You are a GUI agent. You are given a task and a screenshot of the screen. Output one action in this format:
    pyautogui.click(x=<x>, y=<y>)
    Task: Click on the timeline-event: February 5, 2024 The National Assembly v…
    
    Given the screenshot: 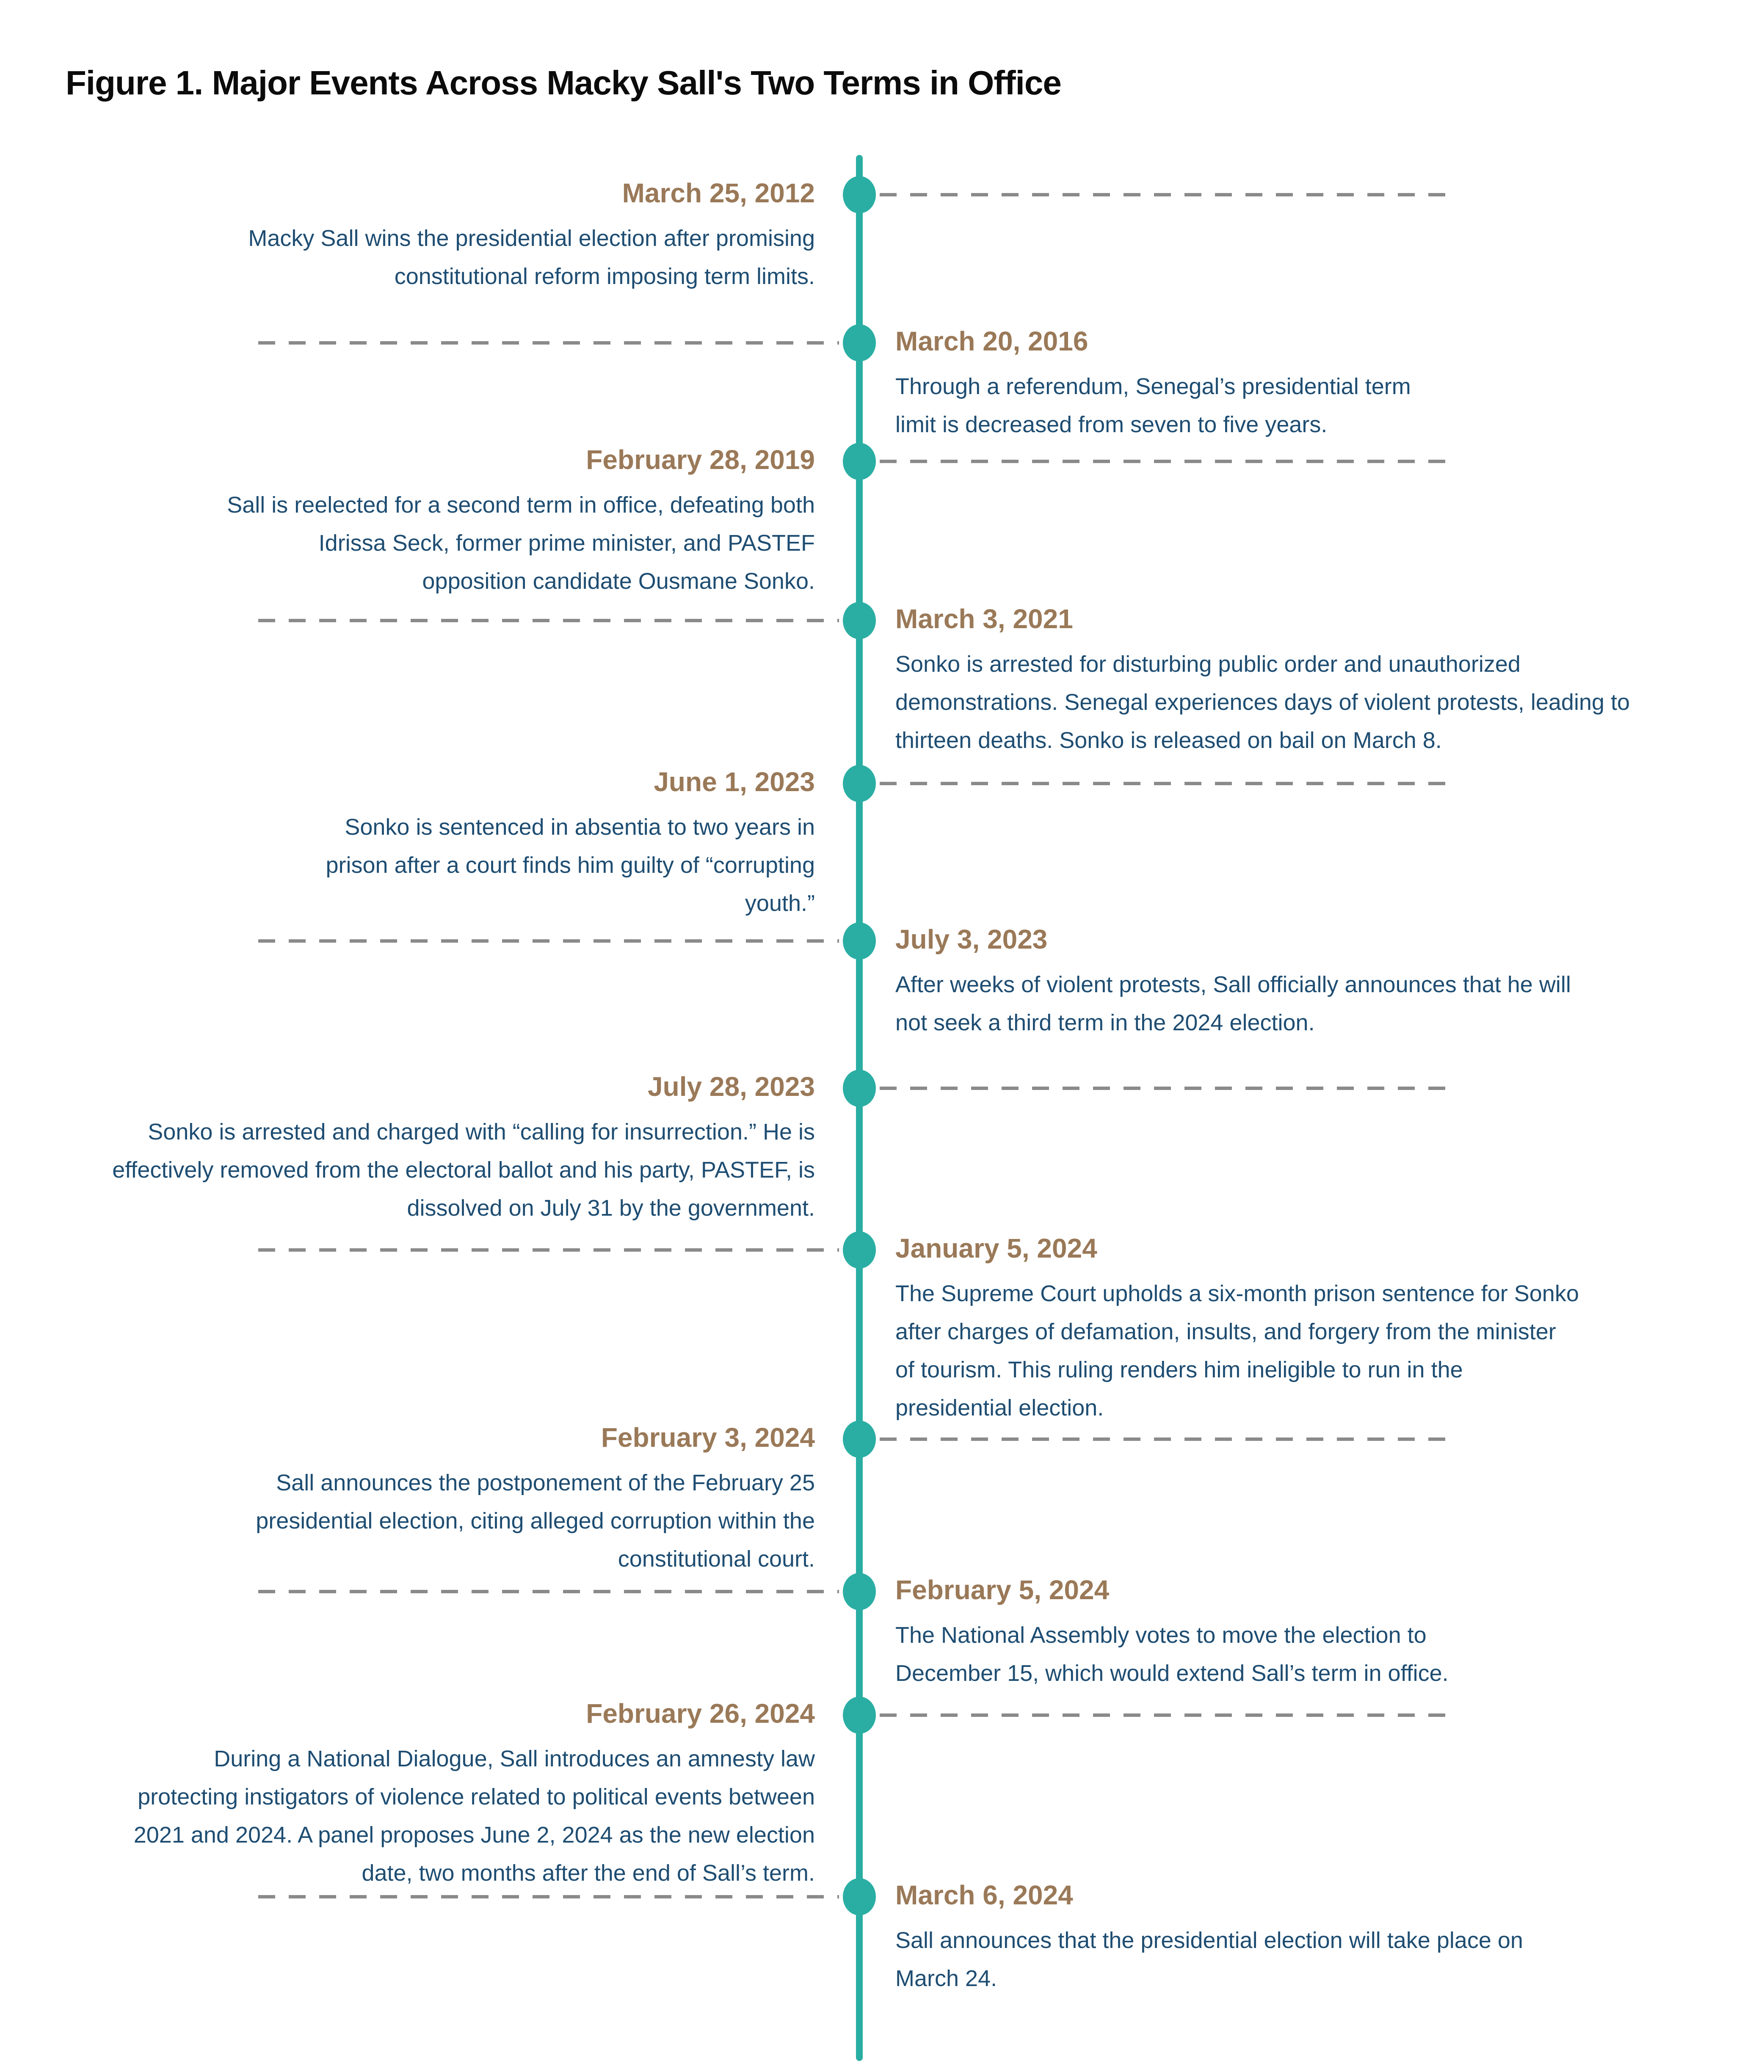 What is the action you would take?
    pyautogui.click(x=1212, y=1634)
    